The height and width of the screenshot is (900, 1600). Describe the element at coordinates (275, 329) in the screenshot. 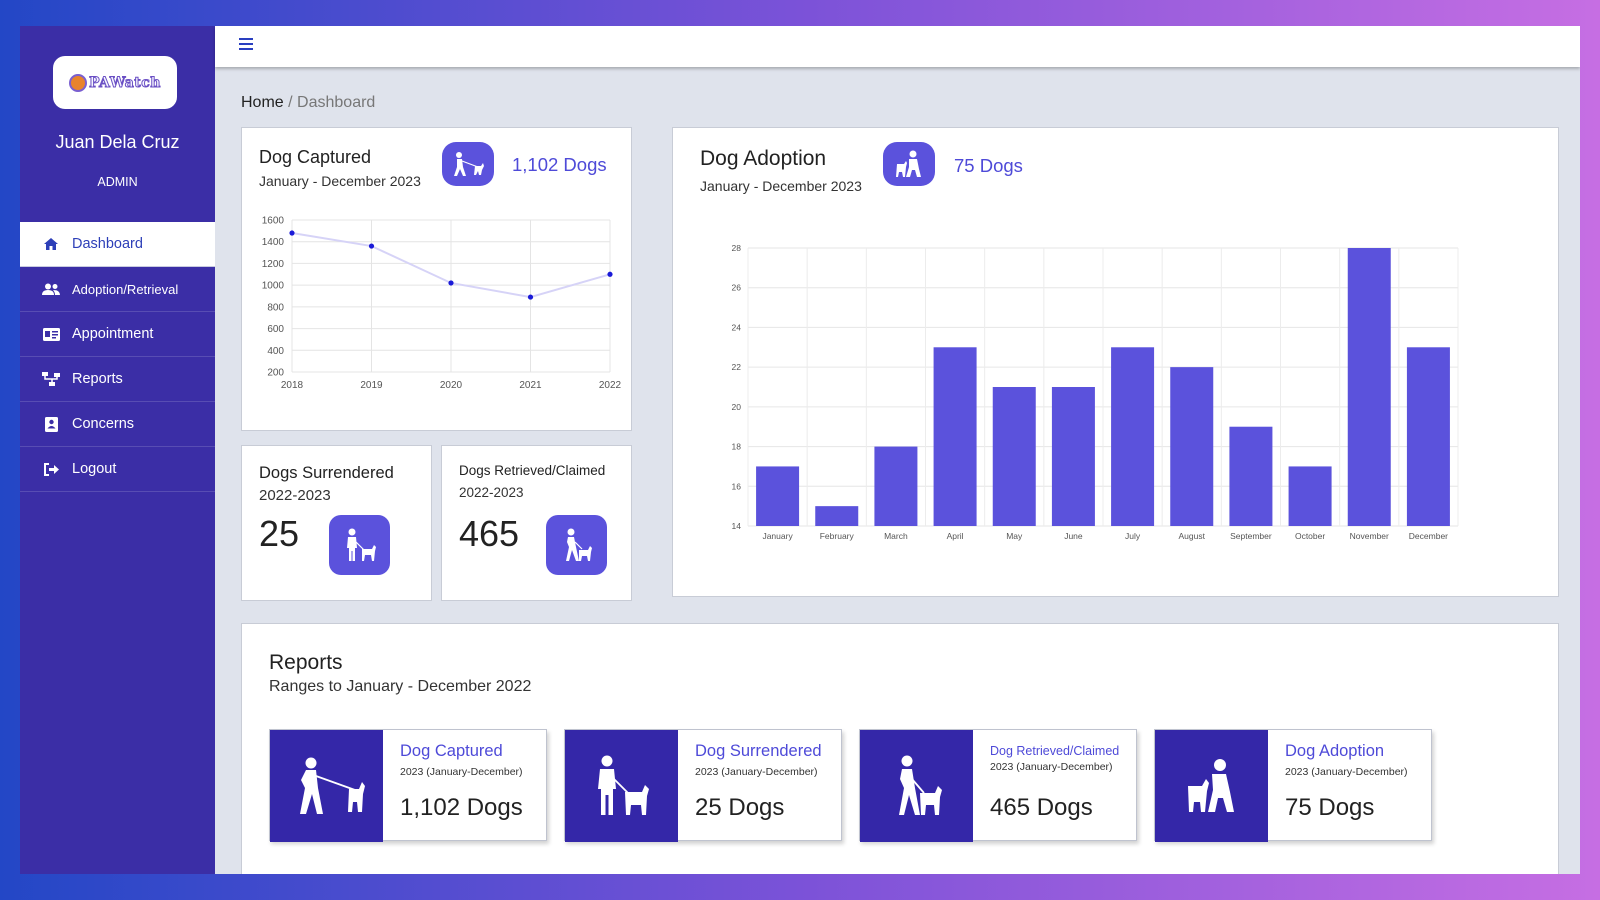

I see `y-tick-label: 600` at that location.